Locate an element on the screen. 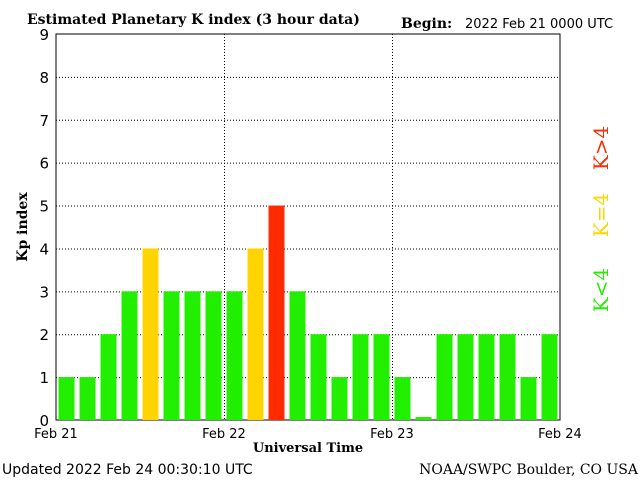 The height and width of the screenshot is (480, 640). begin-value: 2022 Feb 21 0000 UTC is located at coordinates (539, 24).